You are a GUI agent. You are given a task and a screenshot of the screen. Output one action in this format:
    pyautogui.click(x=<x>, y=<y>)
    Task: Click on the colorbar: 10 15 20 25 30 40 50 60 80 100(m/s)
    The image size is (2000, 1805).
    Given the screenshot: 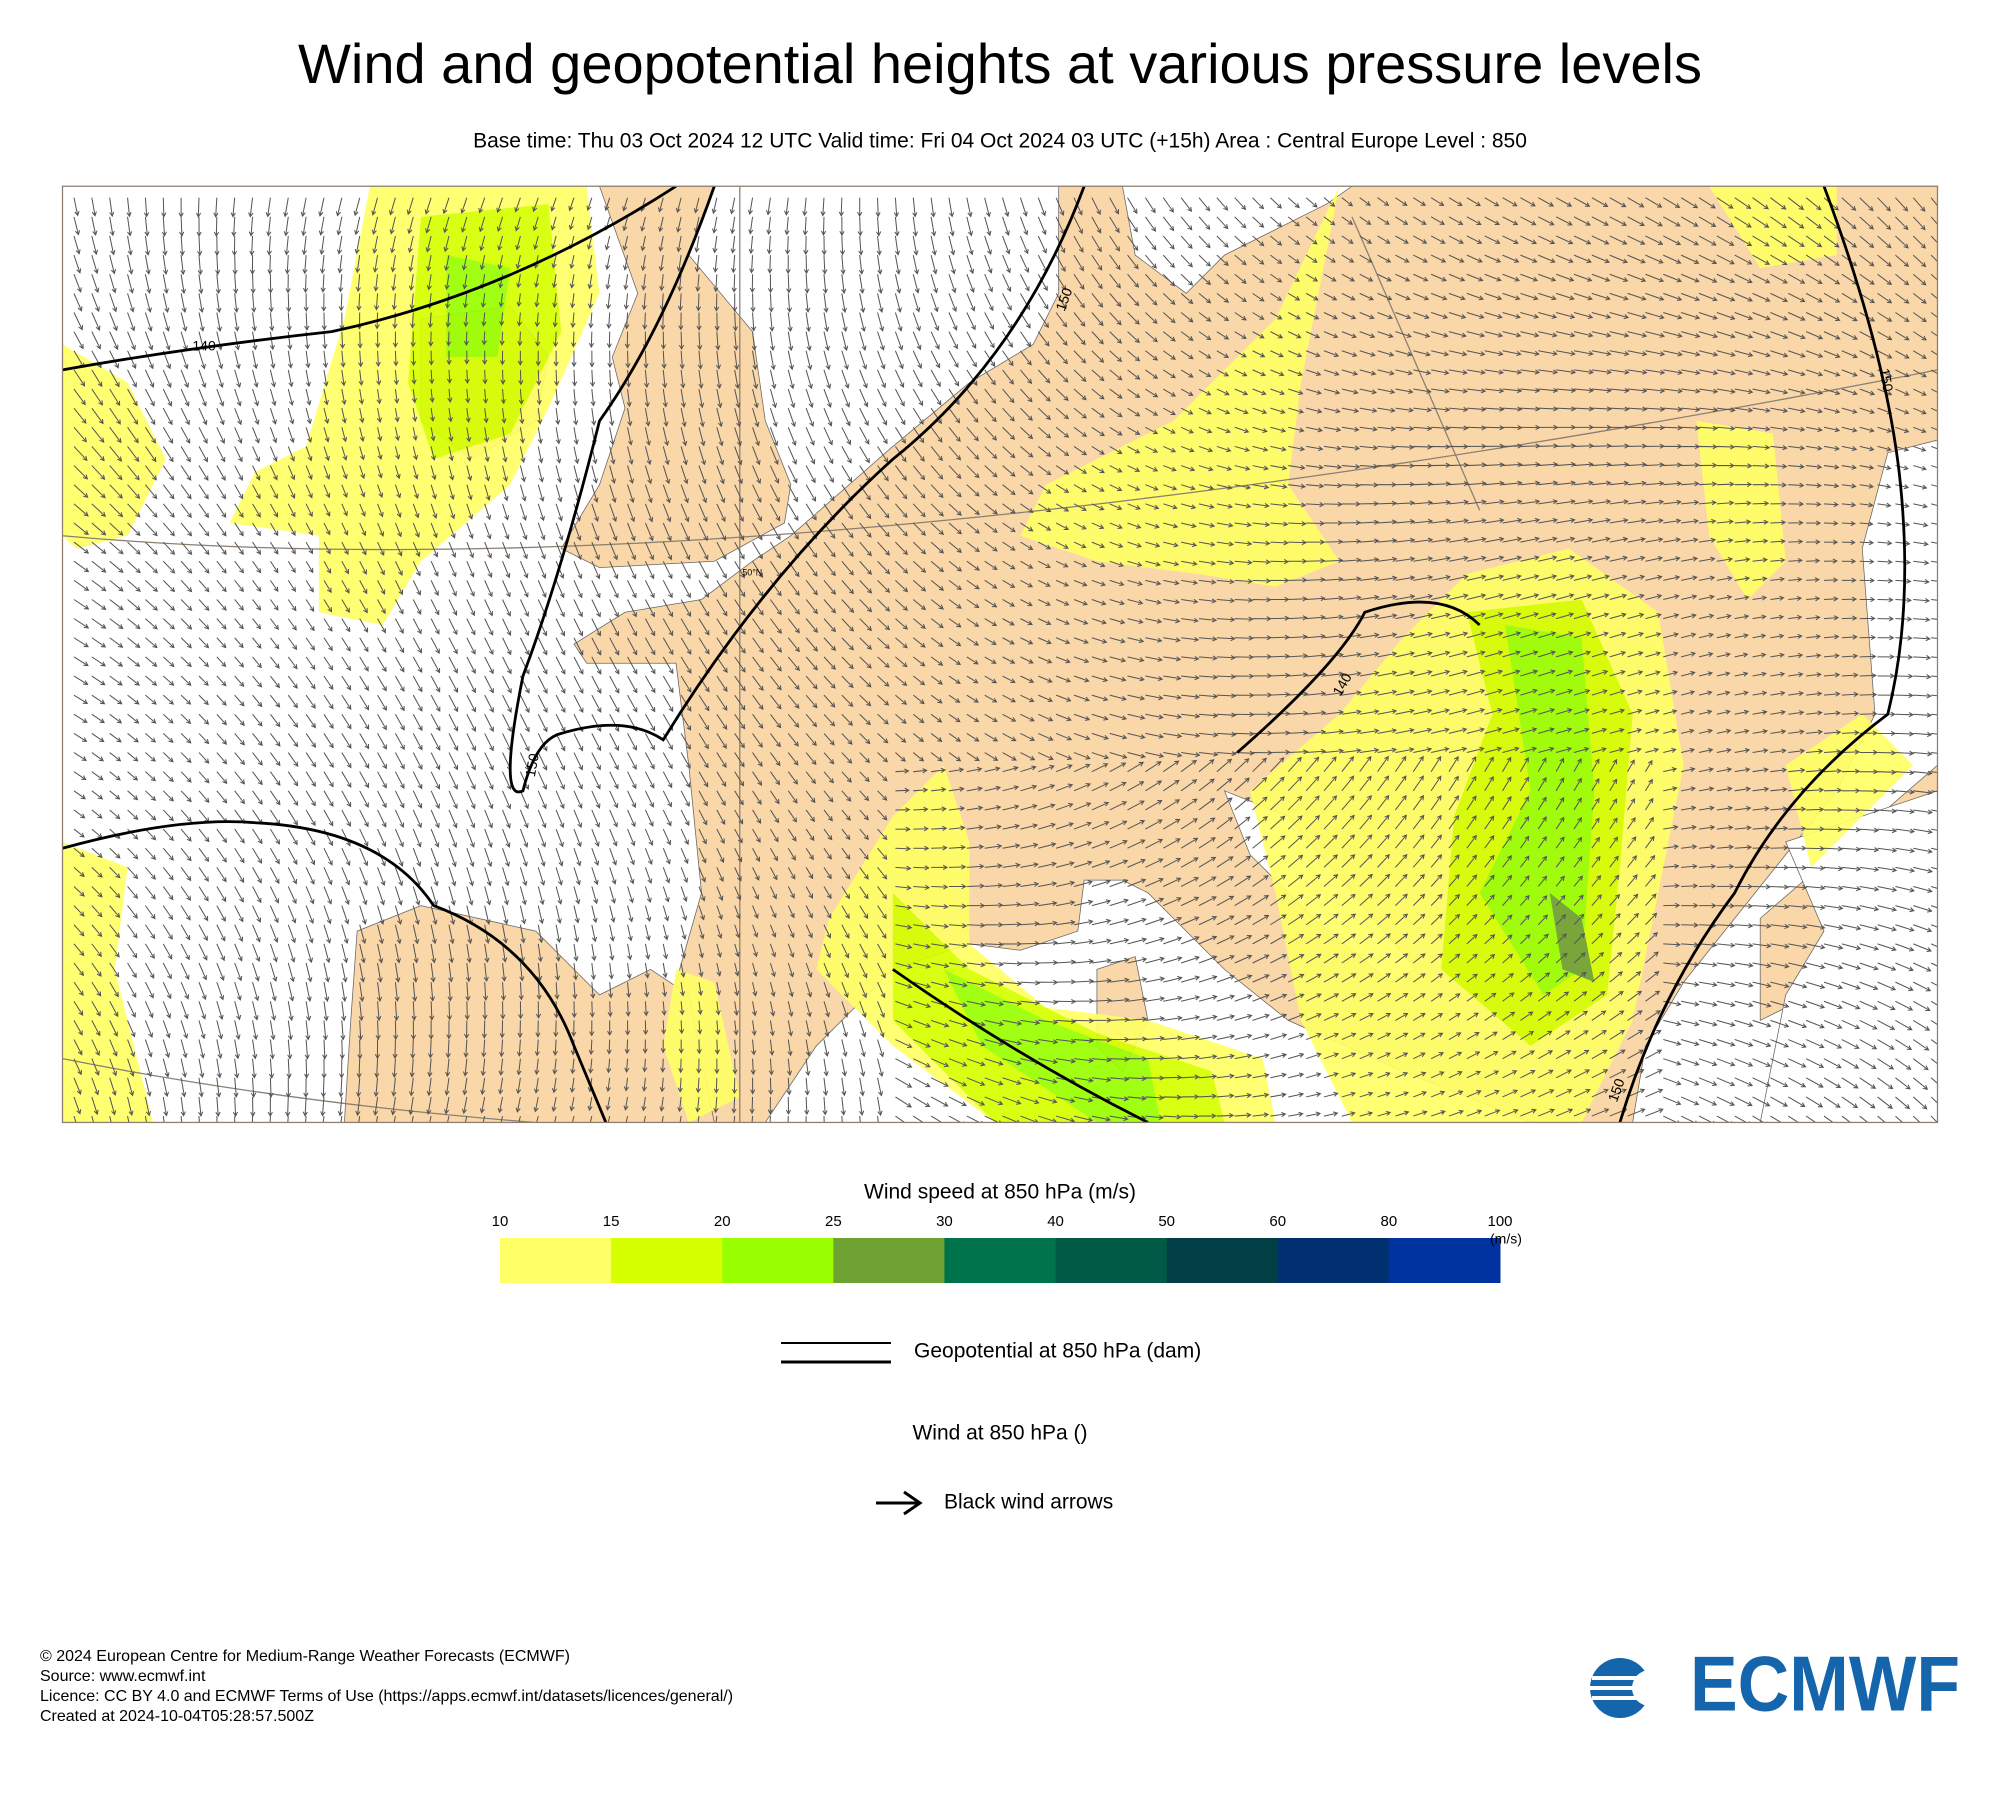 What is the action you would take?
    pyautogui.click(x=1007, y=1248)
    